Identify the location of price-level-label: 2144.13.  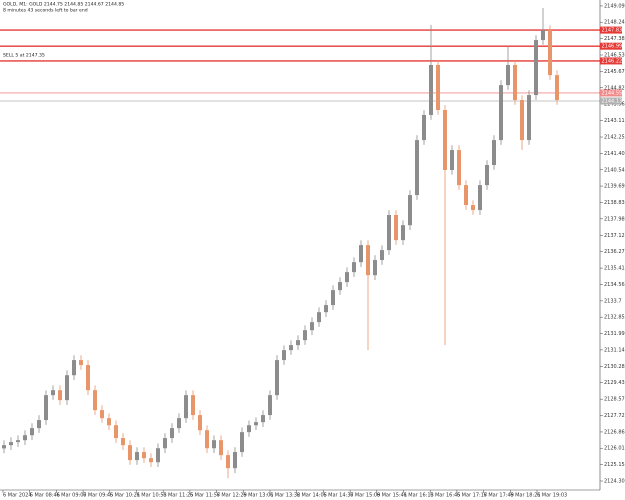
(612, 101).